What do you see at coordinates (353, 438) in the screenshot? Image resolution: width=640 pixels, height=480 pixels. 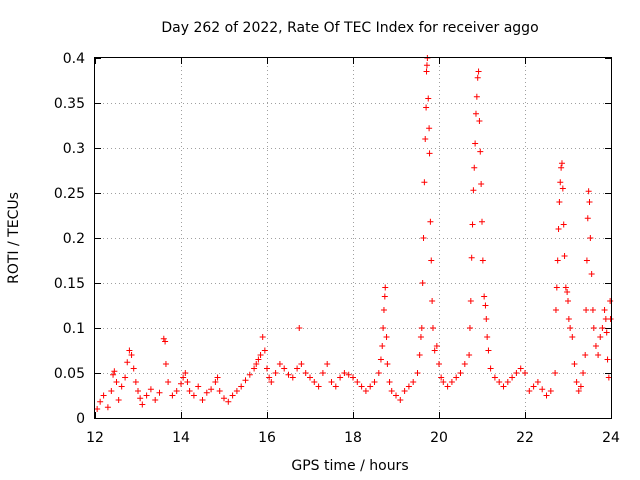 I see `x-tick-label: 18` at bounding box center [353, 438].